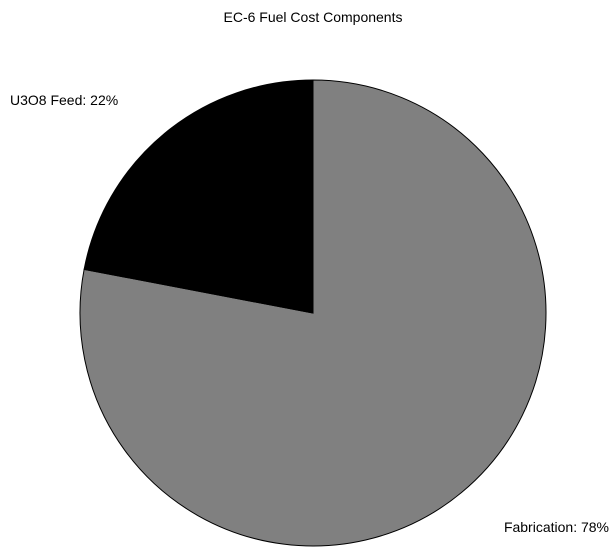  What do you see at coordinates (556, 527) in the screenshot?
I see `pie-label-fabrication: Fabrication: 78%` at bounding box center [556, 527].